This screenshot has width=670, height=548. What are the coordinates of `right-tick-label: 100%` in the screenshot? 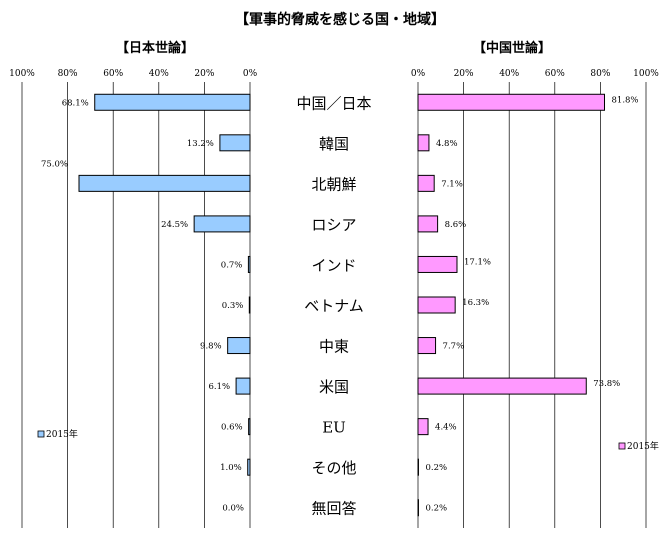 It's located at (646, 74).